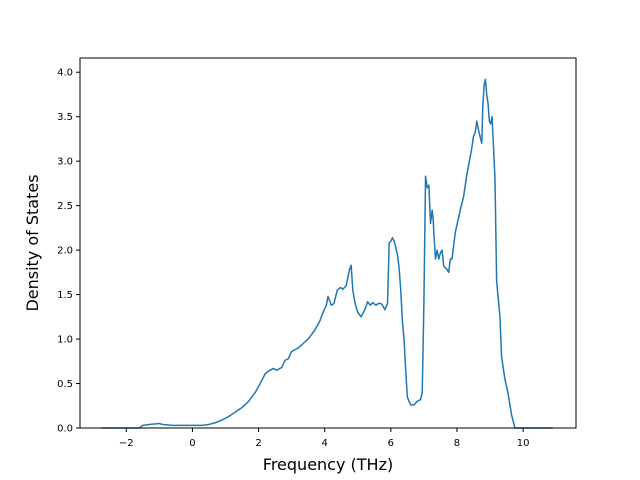 This screenshot has height=480, width=640. I want to click on y-tick-label: 2.0, so click(65, 251).